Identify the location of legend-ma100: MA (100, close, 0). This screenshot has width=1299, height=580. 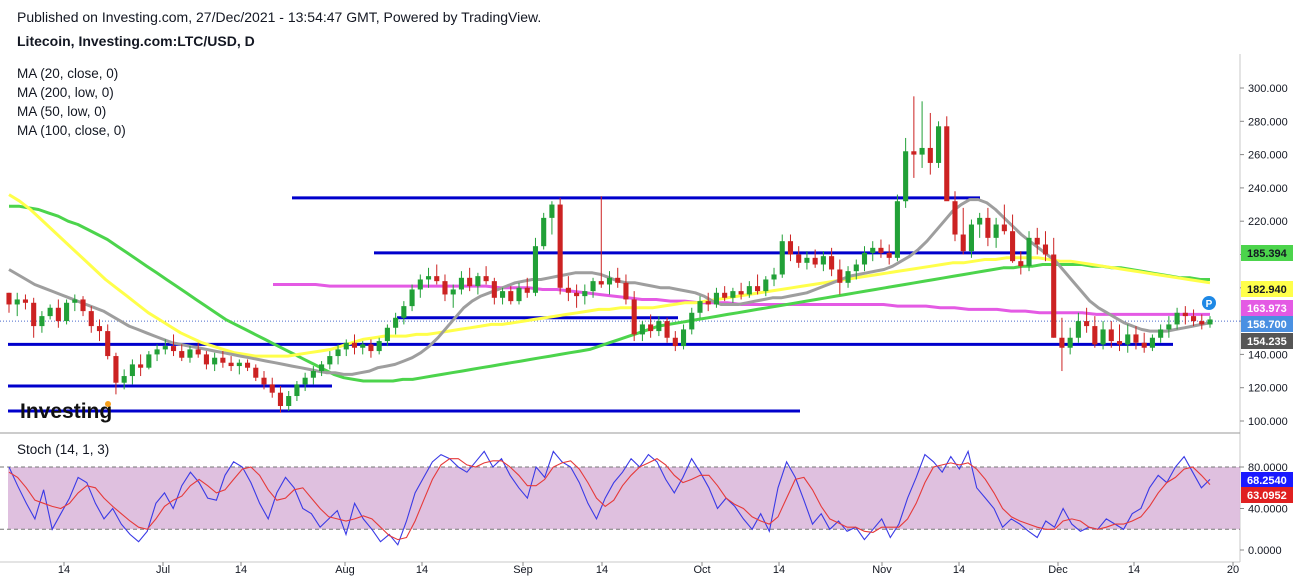
(71, 130).